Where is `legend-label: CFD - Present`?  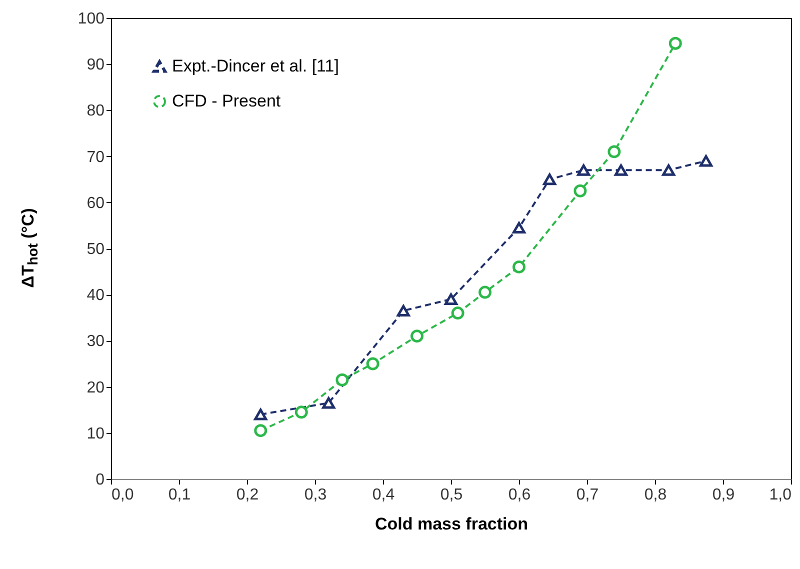
legend-label: CFD - Present is located at coordinates (226, 101).